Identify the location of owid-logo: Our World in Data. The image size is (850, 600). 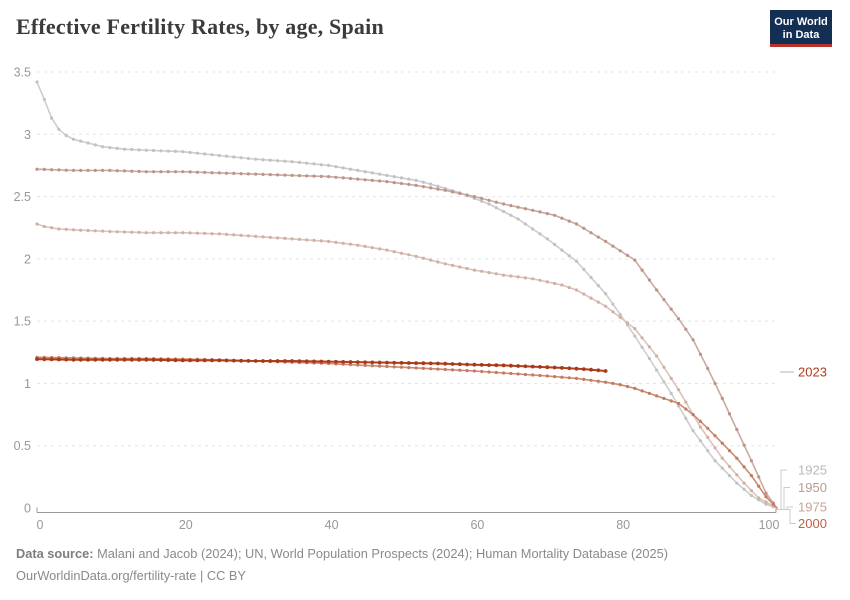
(801, 28).